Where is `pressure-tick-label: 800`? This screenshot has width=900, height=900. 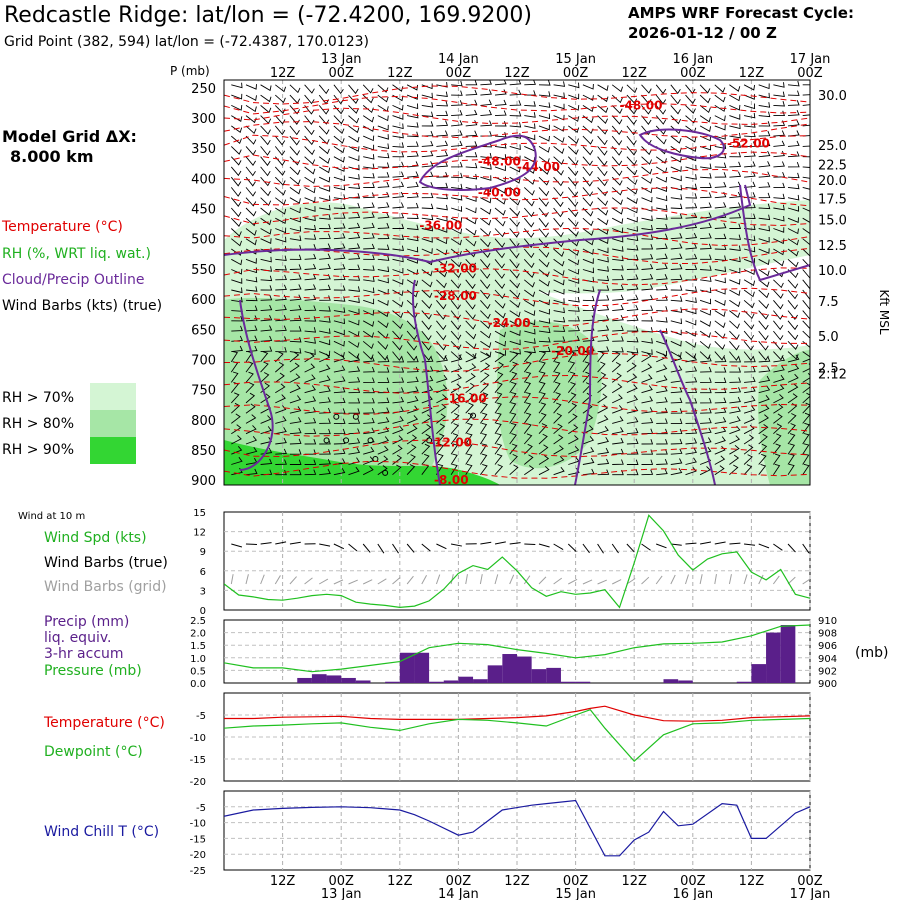
pressure-tick-label: 800 is located at coordinates (203, 421).